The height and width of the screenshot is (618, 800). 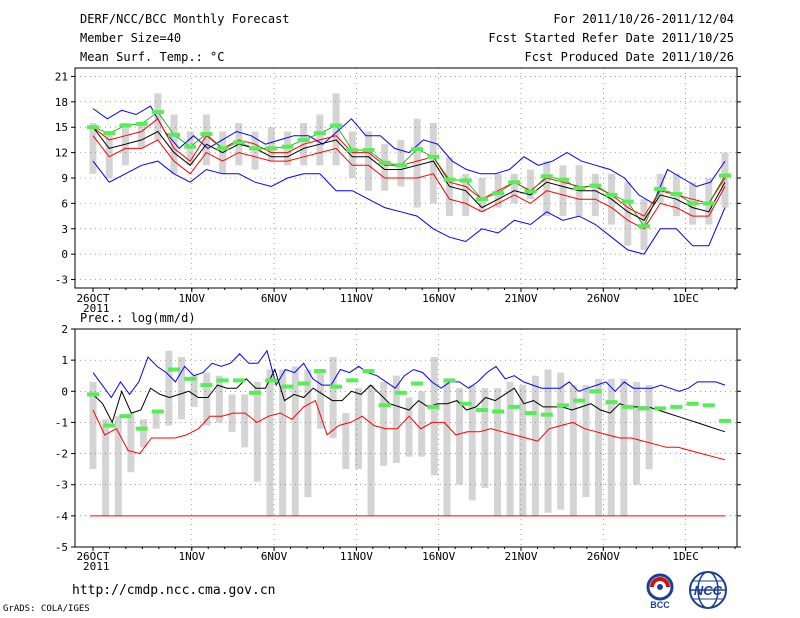 What do you see at coordinates (61, 454) in the screenshot?
I see `y-tick-label: -2` at bounding box center [61, 454].